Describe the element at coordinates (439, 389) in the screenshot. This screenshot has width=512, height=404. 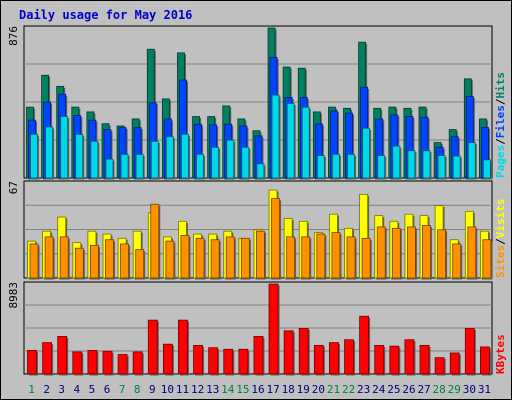
I see `x-tick-label: 28` at that location.